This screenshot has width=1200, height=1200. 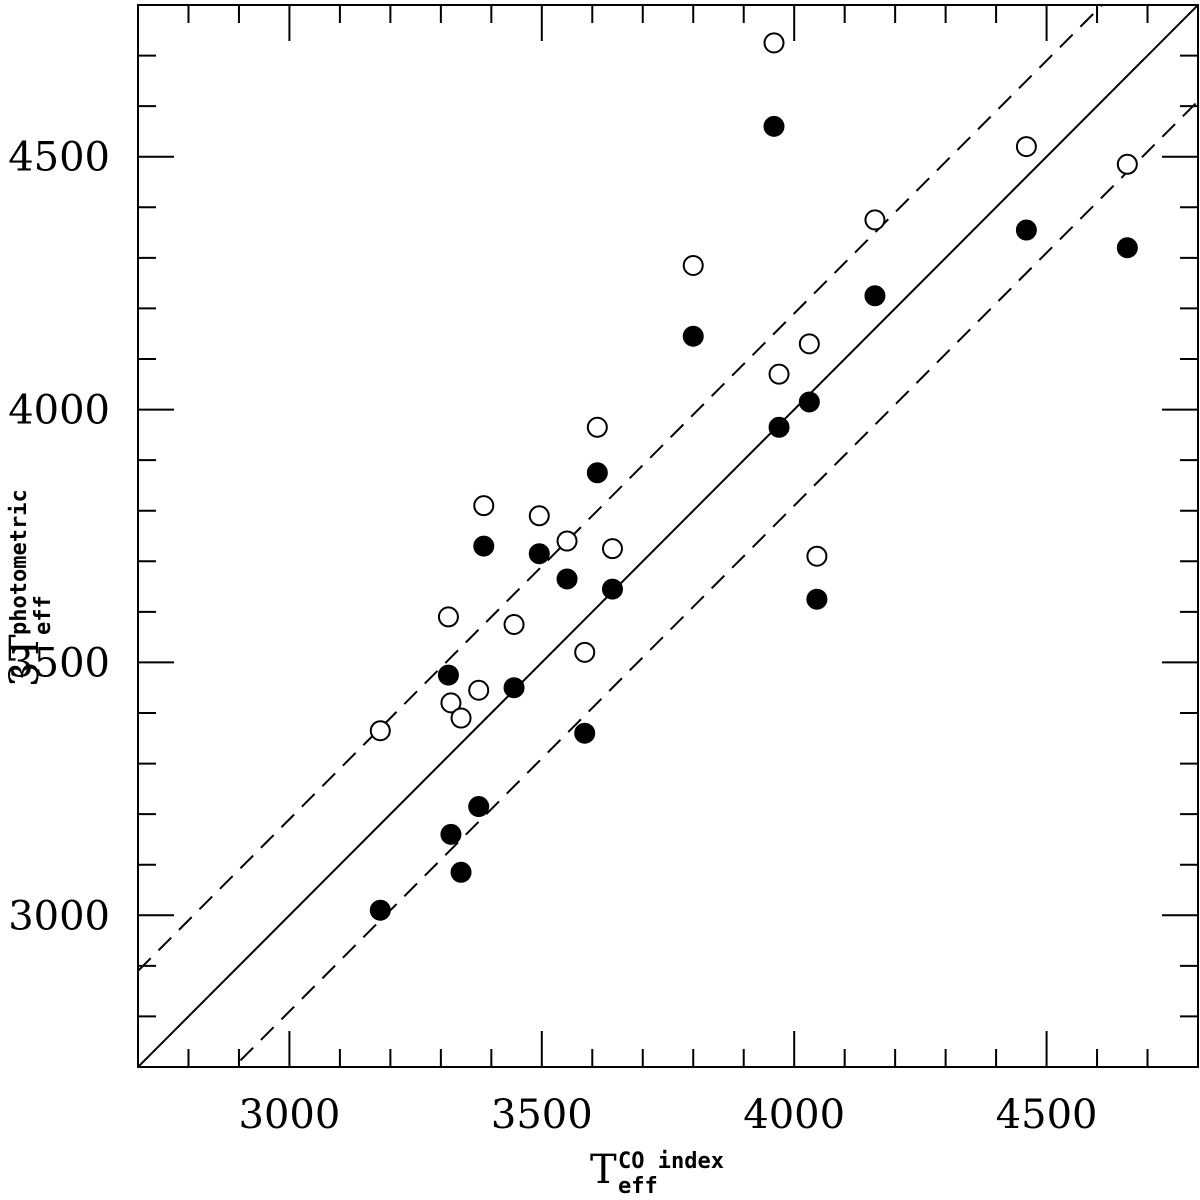 What do you see at coordinates (59, 663) in the screenshot?
I see `y-tick-label: 3500` at bounding box center [59, 663].